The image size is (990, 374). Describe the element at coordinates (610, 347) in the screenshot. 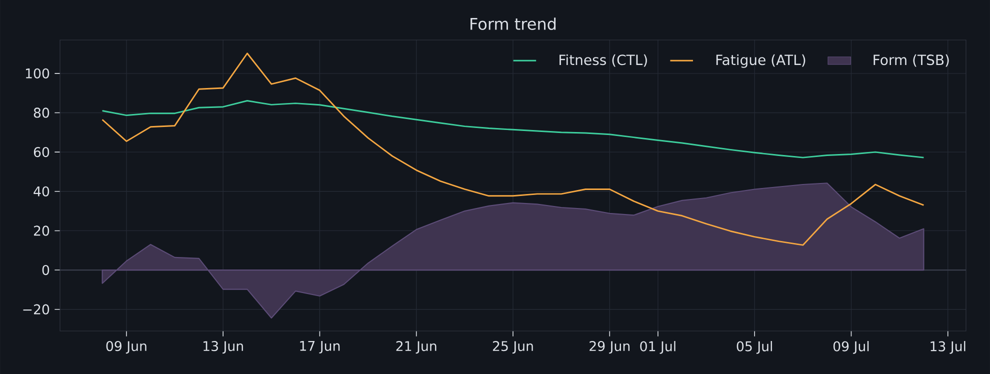

I see `x-tick-label: 29 Jun` at that location.